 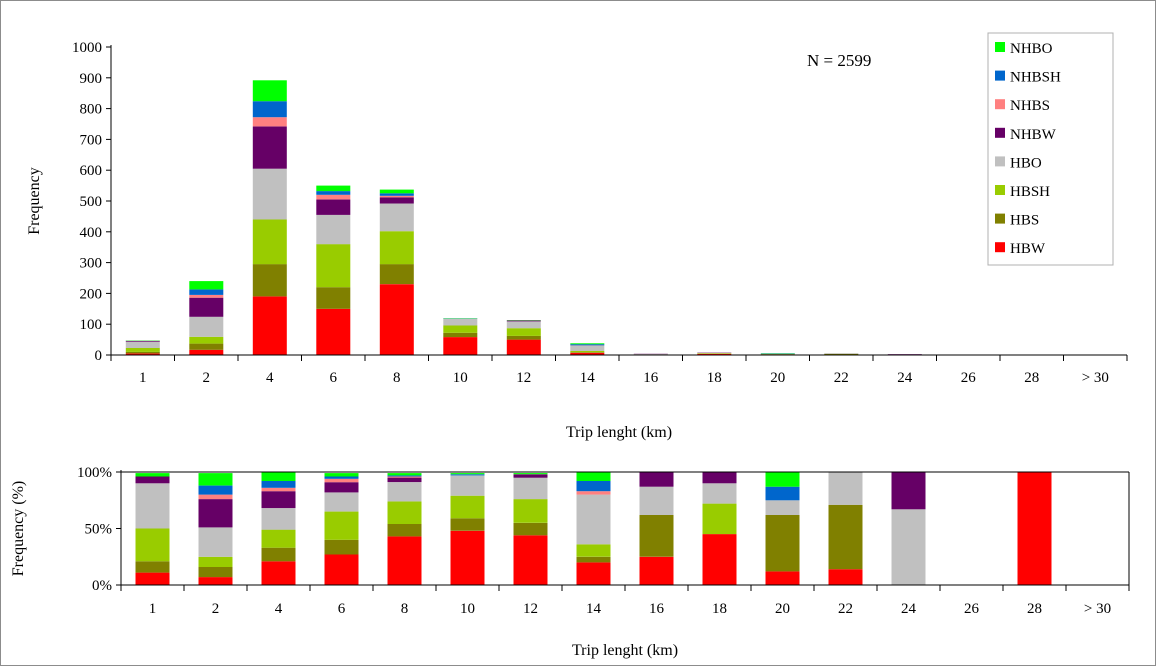 What do you see at coordinates (1000, 104) in the screenshot?
I see `legend-swatch-nhbs` at bounding box center [1000, 104].